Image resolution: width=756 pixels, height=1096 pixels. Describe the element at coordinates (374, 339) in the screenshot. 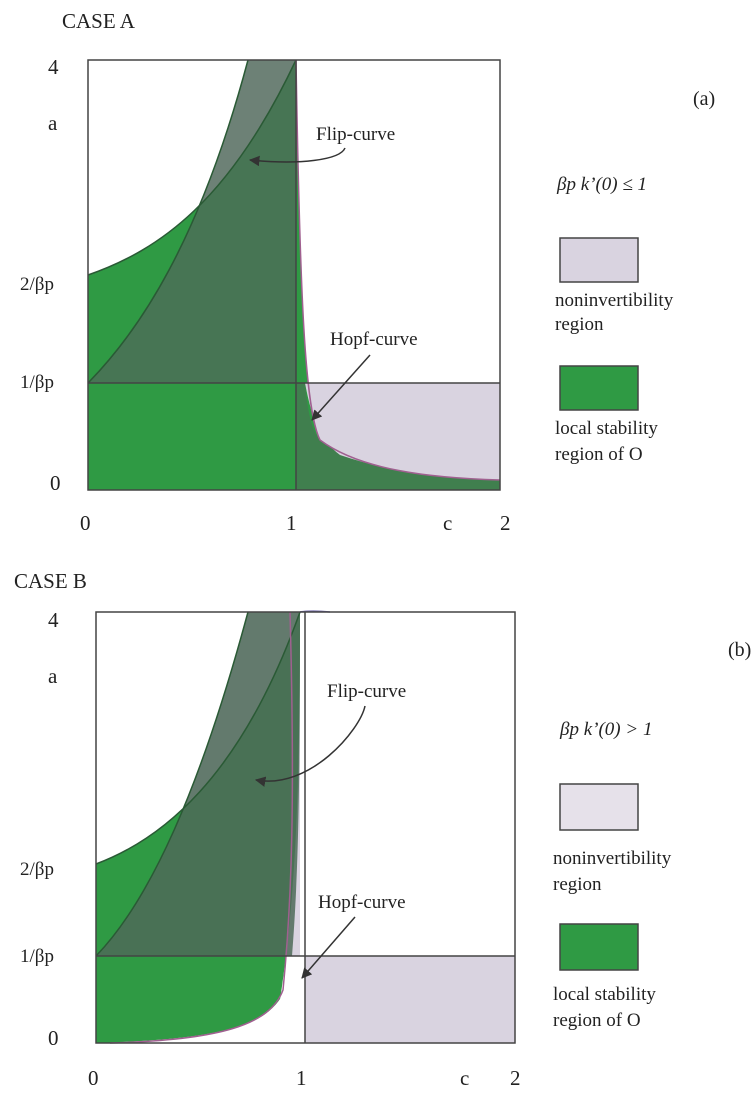

I see `hopf-curve-label-a: Hopf-curve` at that location.